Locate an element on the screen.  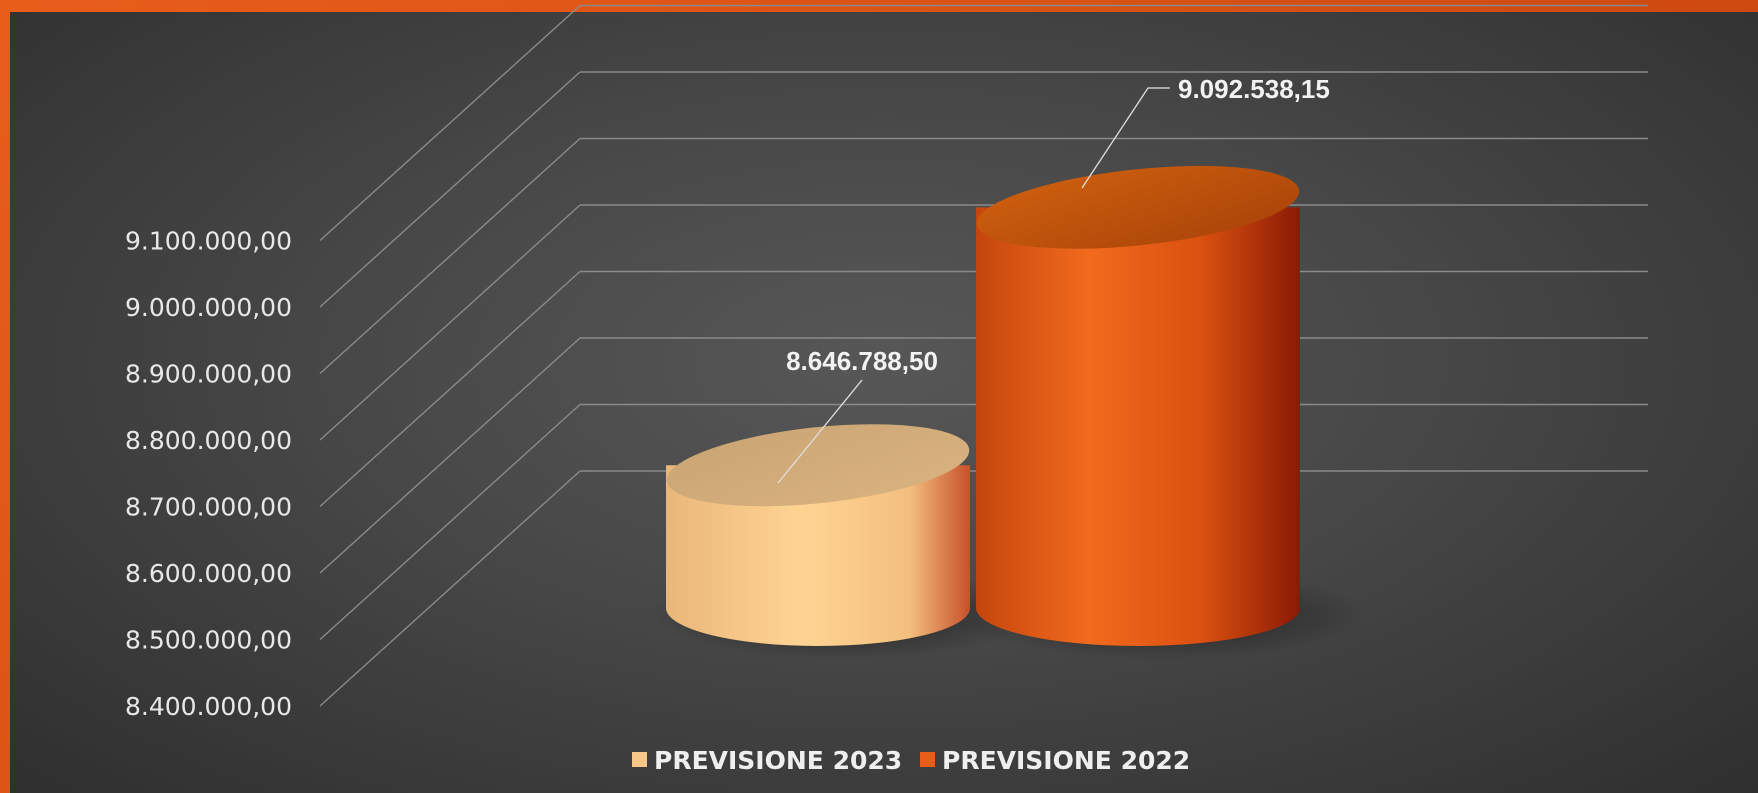
y-tick-label: 9.000.000,00 is located at coordinates (208, 307).